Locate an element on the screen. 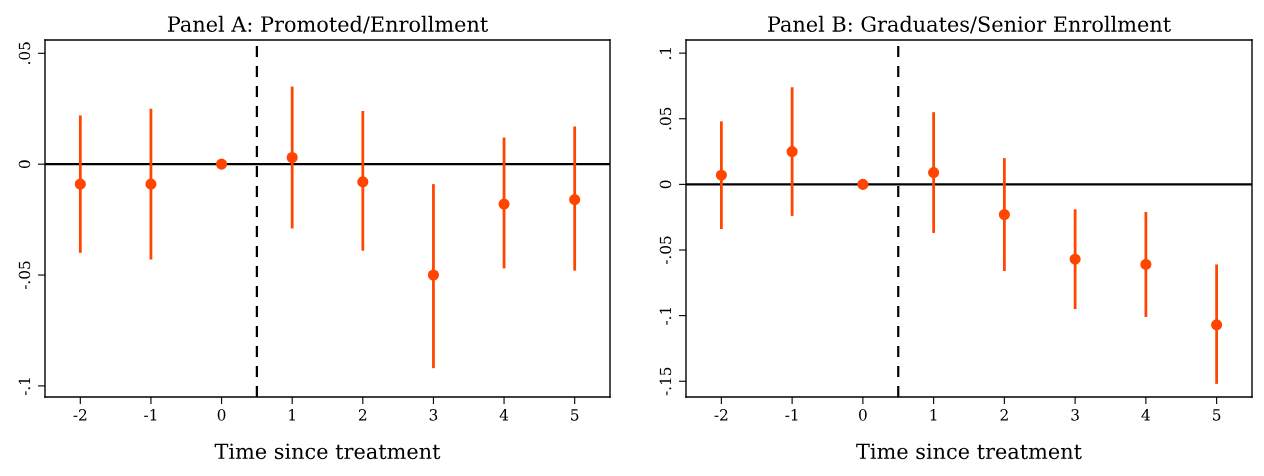 The image size is (1264, 476). chart-title: Panel B: Graduates/Senior Enrollment is located at coordinates (969, 24).